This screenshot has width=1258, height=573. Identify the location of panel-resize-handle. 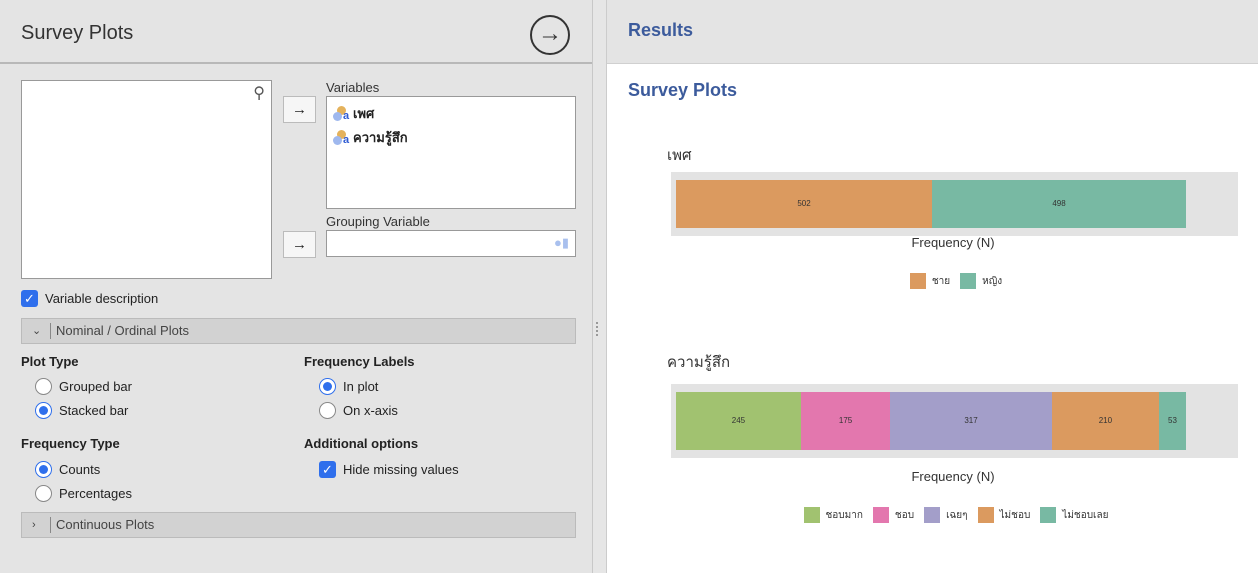
(597, 329).